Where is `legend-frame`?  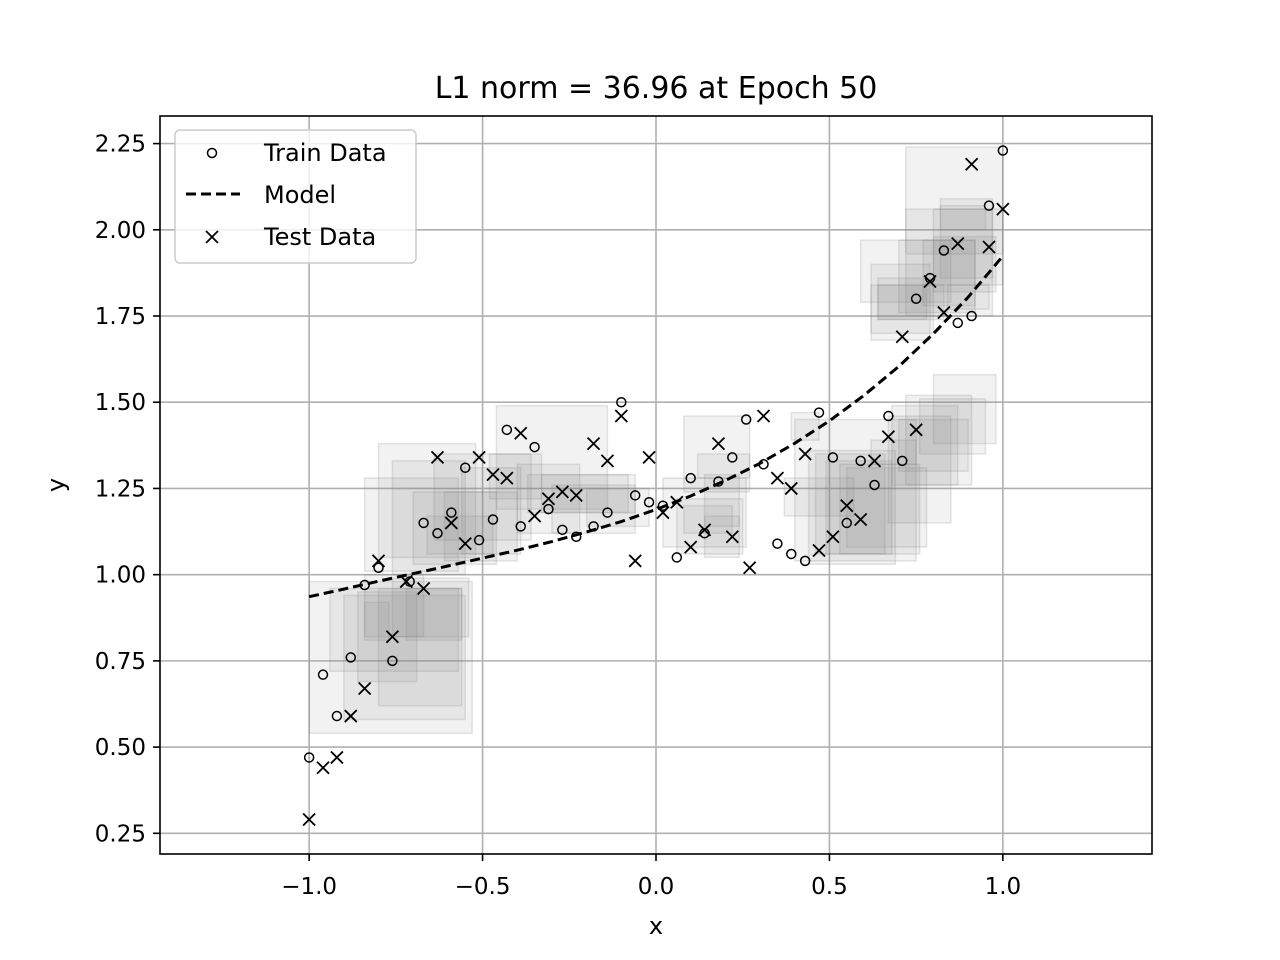 legend-frame is located at coordinates (295, 196).